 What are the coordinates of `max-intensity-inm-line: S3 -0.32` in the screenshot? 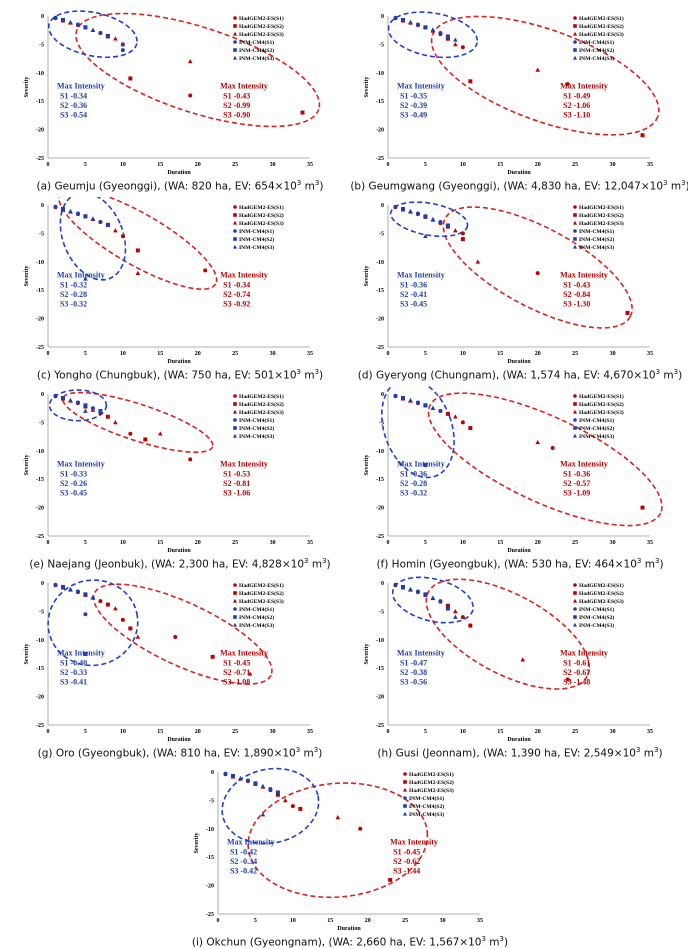 It's located at (73, 304).